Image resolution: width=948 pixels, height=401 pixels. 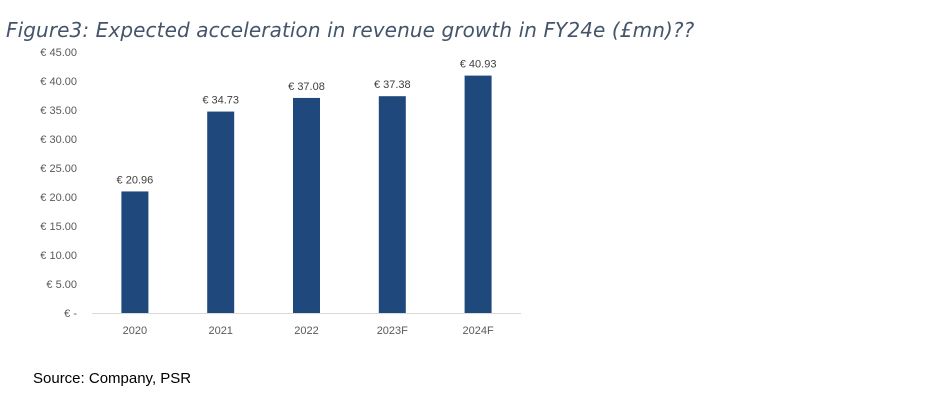 What do you see at coordinates (58, 198) in the screenshot?
I see `y-tick-label: € 20.00` at bounding box center [58, 198].